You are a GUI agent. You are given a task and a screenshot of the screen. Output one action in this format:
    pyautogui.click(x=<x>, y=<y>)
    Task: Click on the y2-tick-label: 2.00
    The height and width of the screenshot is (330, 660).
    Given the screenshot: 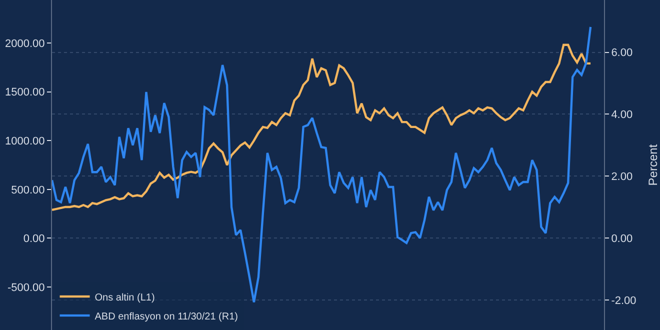 What is the action you would take?
    pyautogui.click(x=622, y=176)
    